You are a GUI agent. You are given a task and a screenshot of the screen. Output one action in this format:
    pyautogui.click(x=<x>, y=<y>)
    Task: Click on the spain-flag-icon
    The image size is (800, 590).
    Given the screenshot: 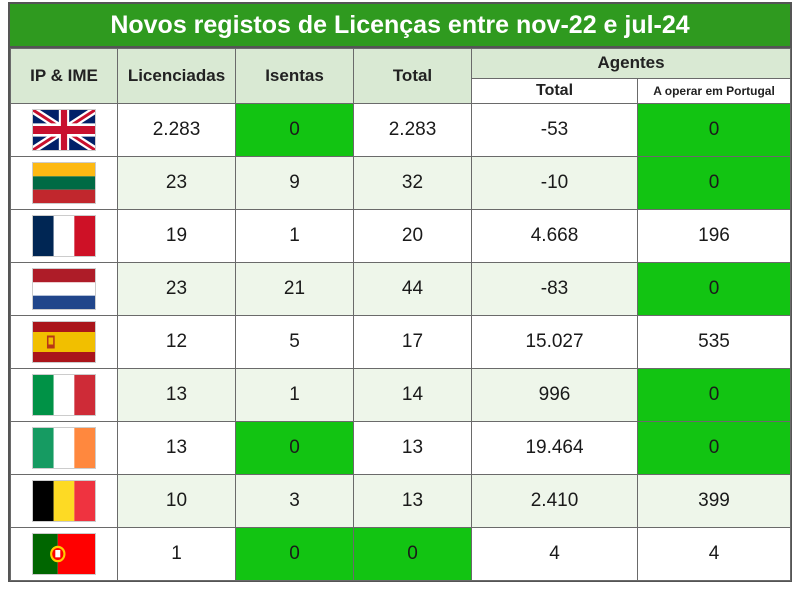 What is the action you would take?
    pyautogui.click(x=64, y=342)
    